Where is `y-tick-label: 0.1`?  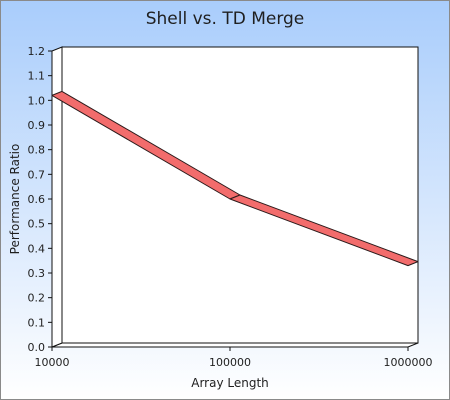
y-tick-label: 0.1 is located at coordinates (37, 322).